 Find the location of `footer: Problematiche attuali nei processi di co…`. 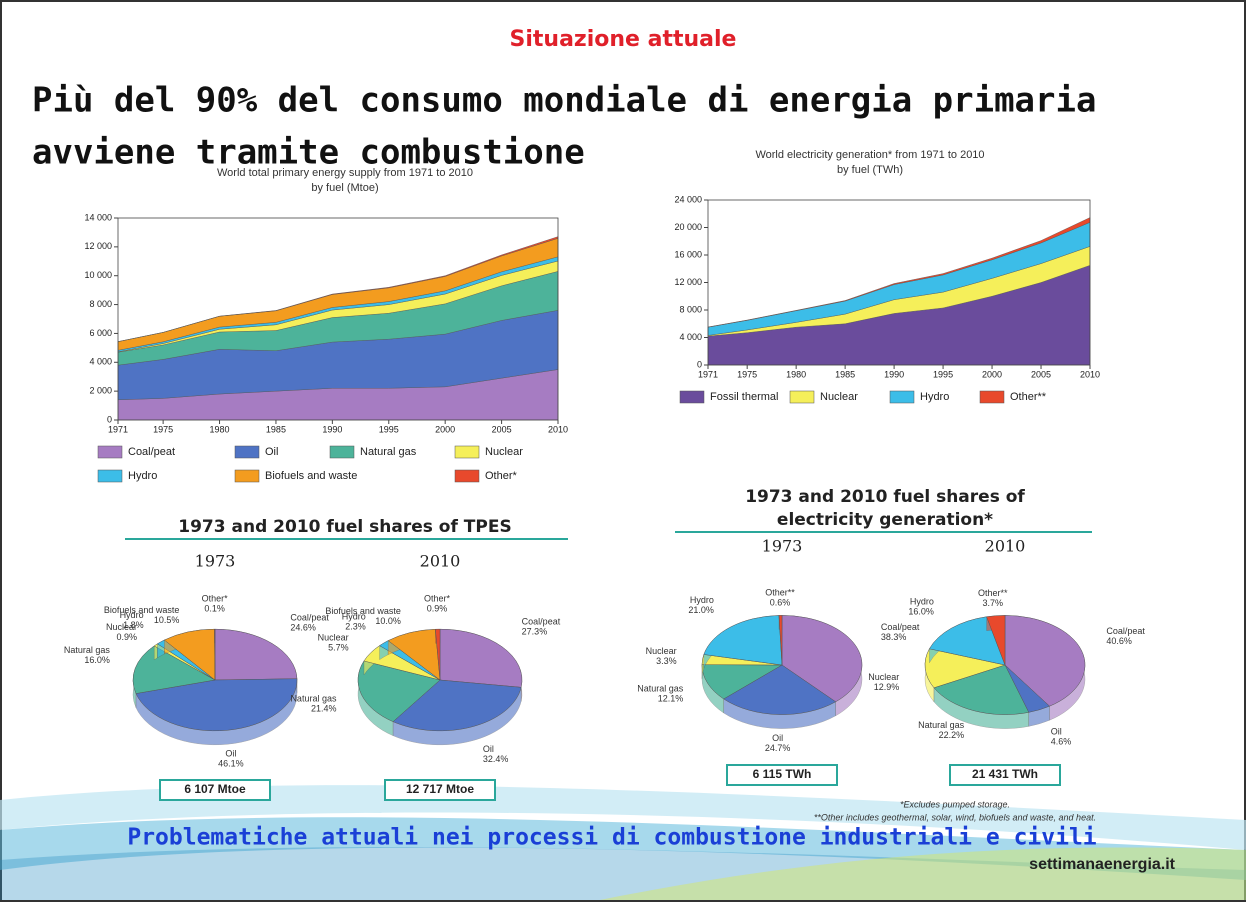

footer: Problematiche attuali nei processi di co… is located at coordinates (611, 838).